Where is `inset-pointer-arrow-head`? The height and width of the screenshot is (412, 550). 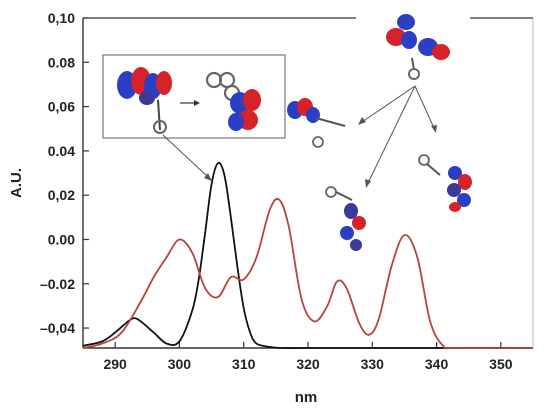 inset-pointer-arrow-head is located at coordinates (208, 177).